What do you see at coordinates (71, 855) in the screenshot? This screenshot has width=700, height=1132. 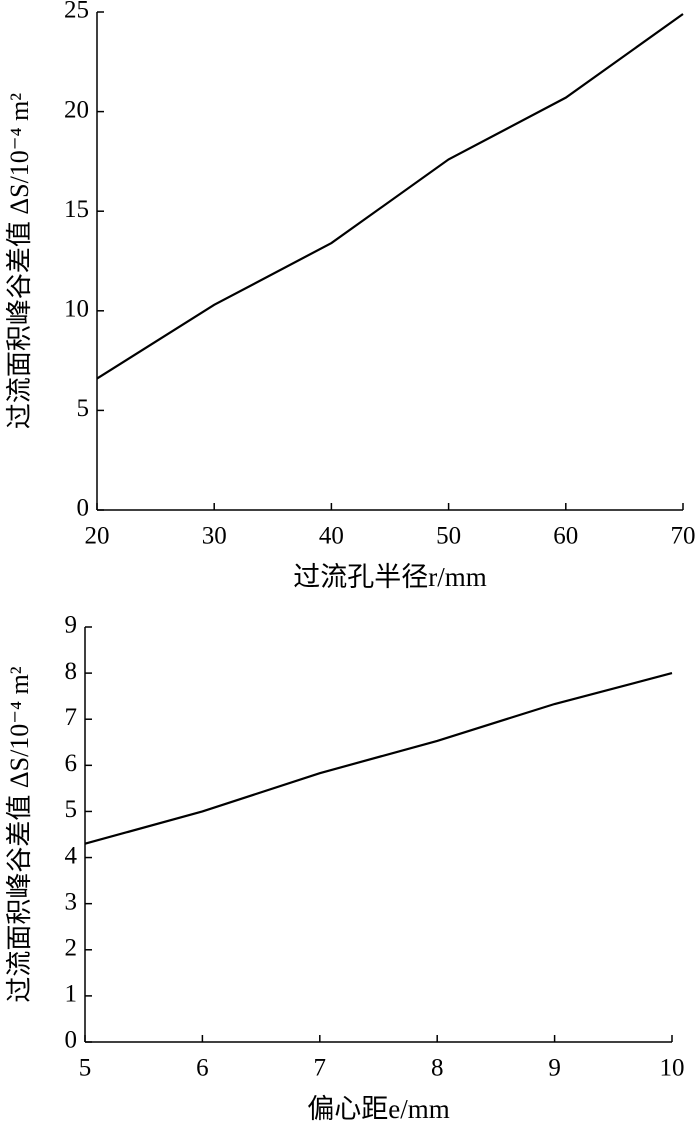 I see `y-tick-label: 4` at bounding box center [71, 855].